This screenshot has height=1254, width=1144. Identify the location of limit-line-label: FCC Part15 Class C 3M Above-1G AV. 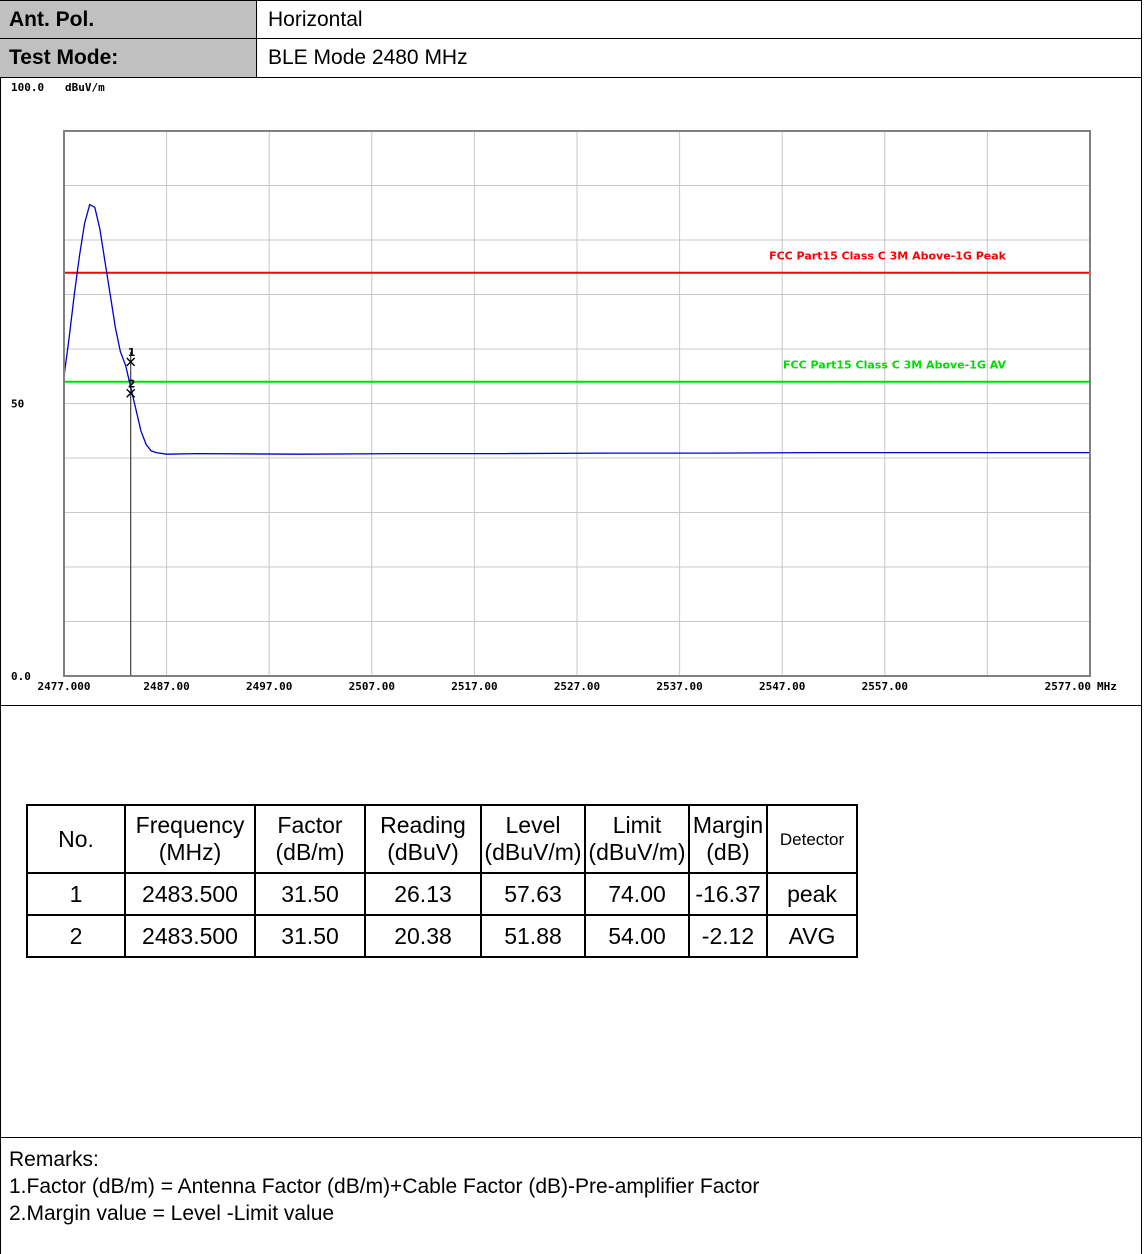
(894, 365).